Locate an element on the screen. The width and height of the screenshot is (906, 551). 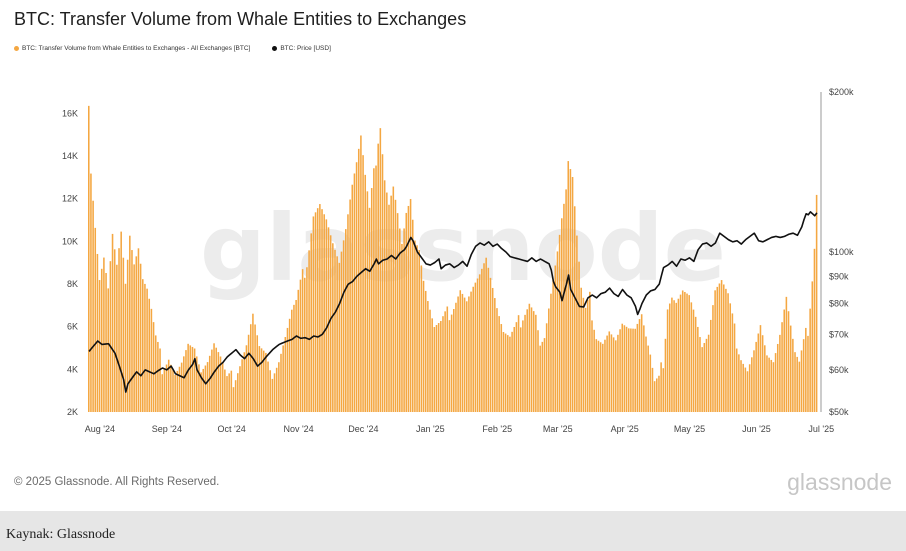
y-right-tick-label: $60k is located at coordinates (839, 370).